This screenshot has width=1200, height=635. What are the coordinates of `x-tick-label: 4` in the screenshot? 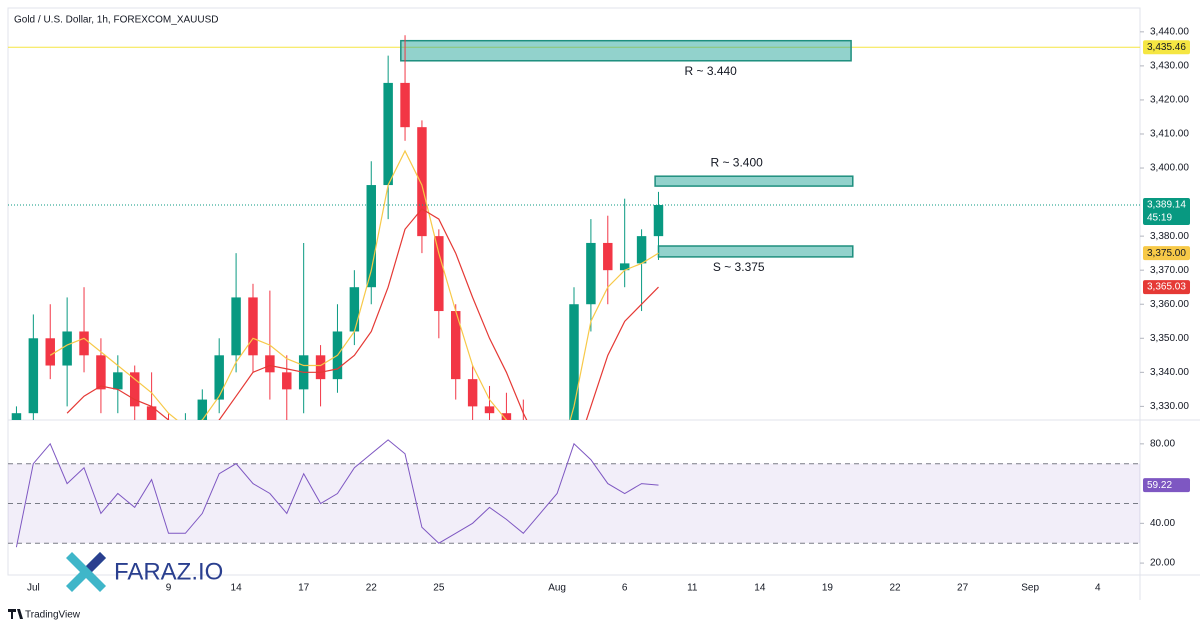 It's located at (1098, 588).